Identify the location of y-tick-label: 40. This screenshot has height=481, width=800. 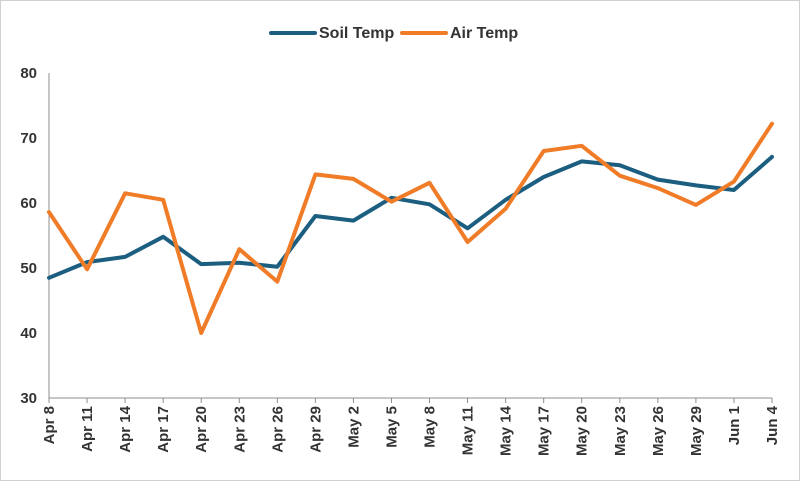
(28, 333).